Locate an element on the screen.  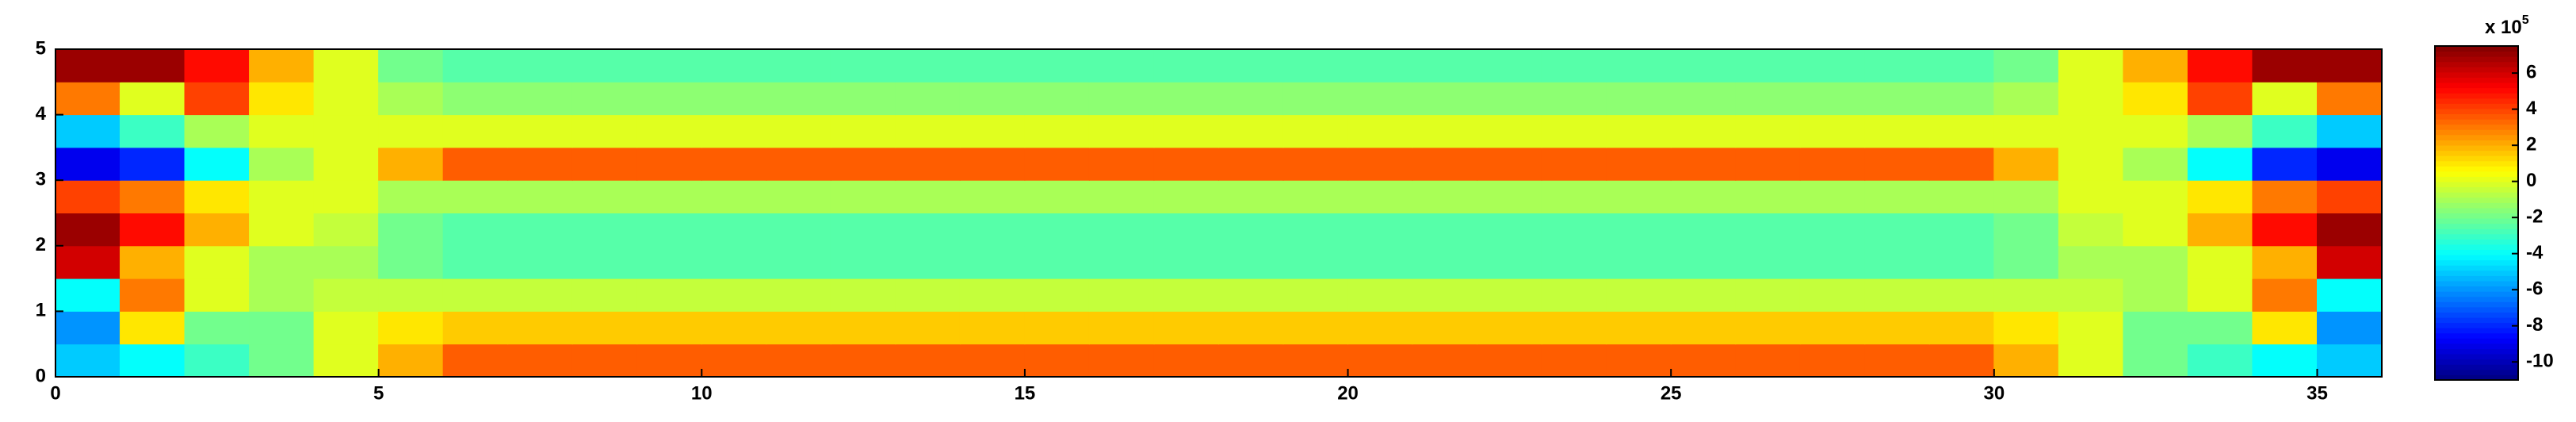
colorbar-tick-label: -8 is located at coordinates (2534, 325).